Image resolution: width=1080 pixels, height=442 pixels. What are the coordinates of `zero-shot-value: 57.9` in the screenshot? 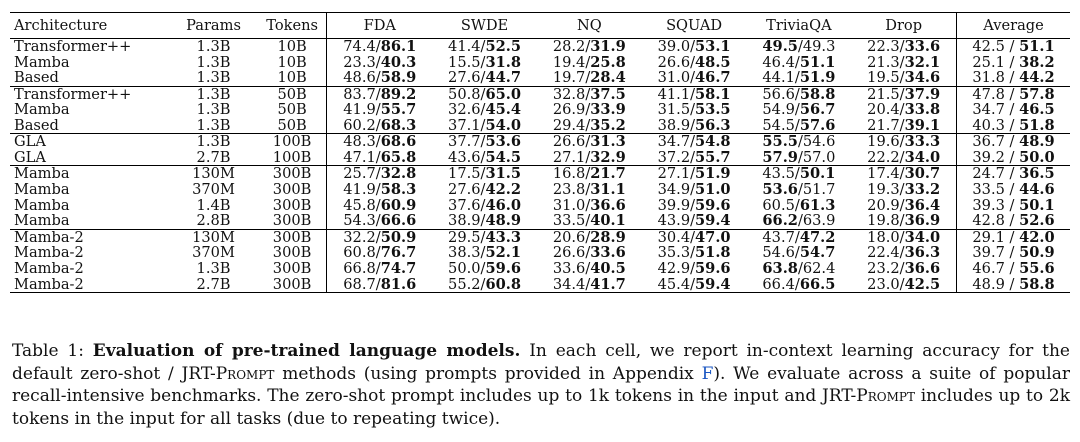 It's located at (780, 157).